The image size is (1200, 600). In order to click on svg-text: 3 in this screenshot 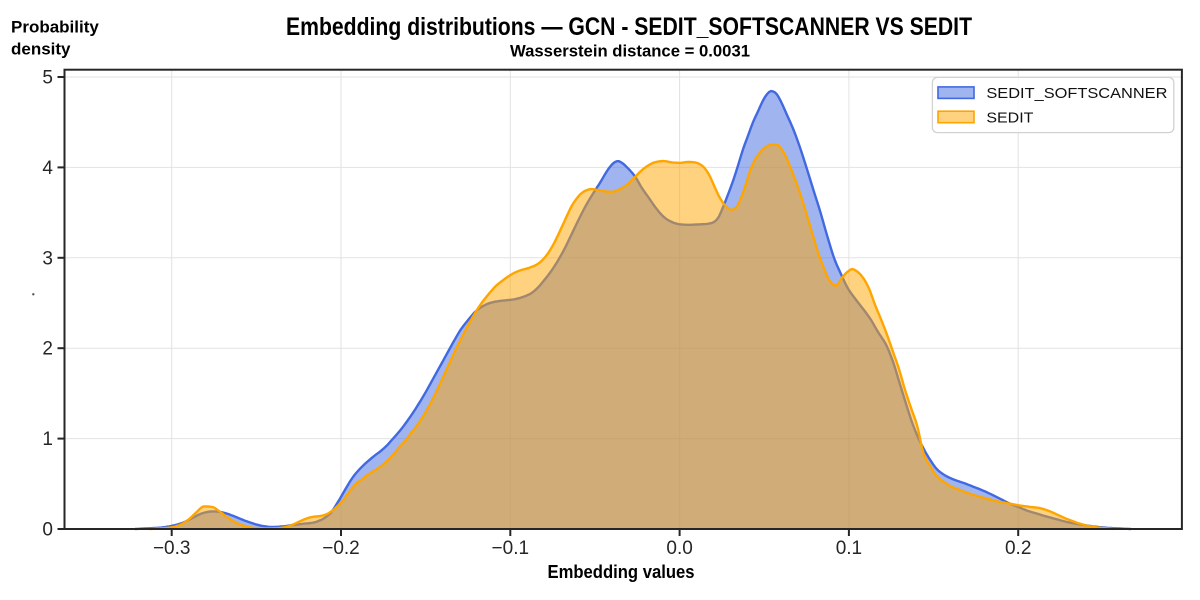, I will do `click(47, 258)`.